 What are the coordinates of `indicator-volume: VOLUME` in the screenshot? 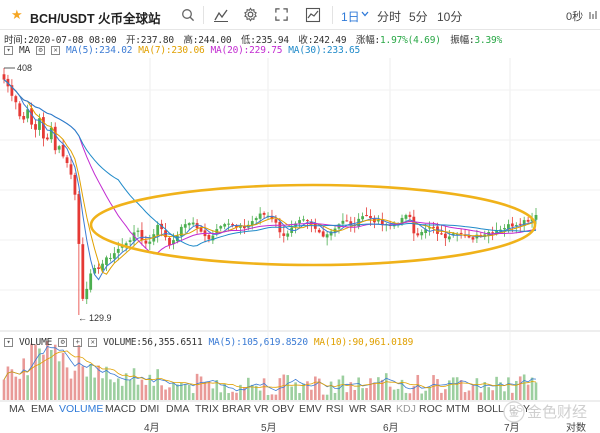 It's located at (81, 409).